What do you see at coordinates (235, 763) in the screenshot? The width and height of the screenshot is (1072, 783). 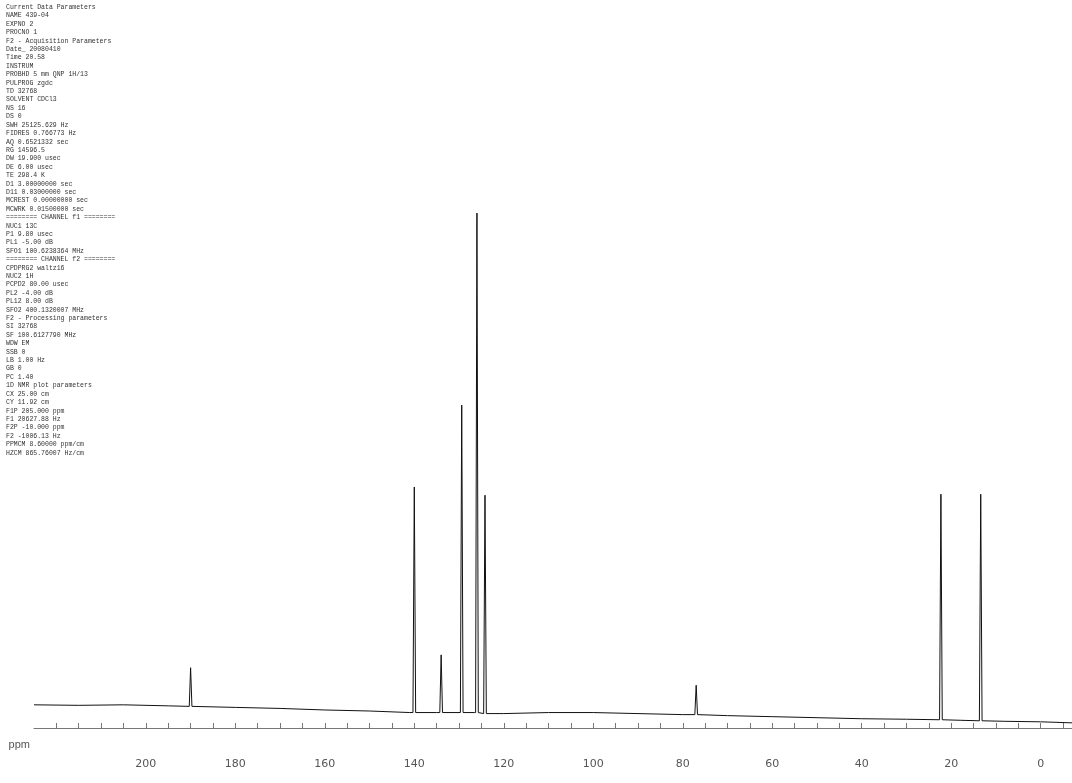 I see `x-tick-label: 180` at bounding box center [235, 763].